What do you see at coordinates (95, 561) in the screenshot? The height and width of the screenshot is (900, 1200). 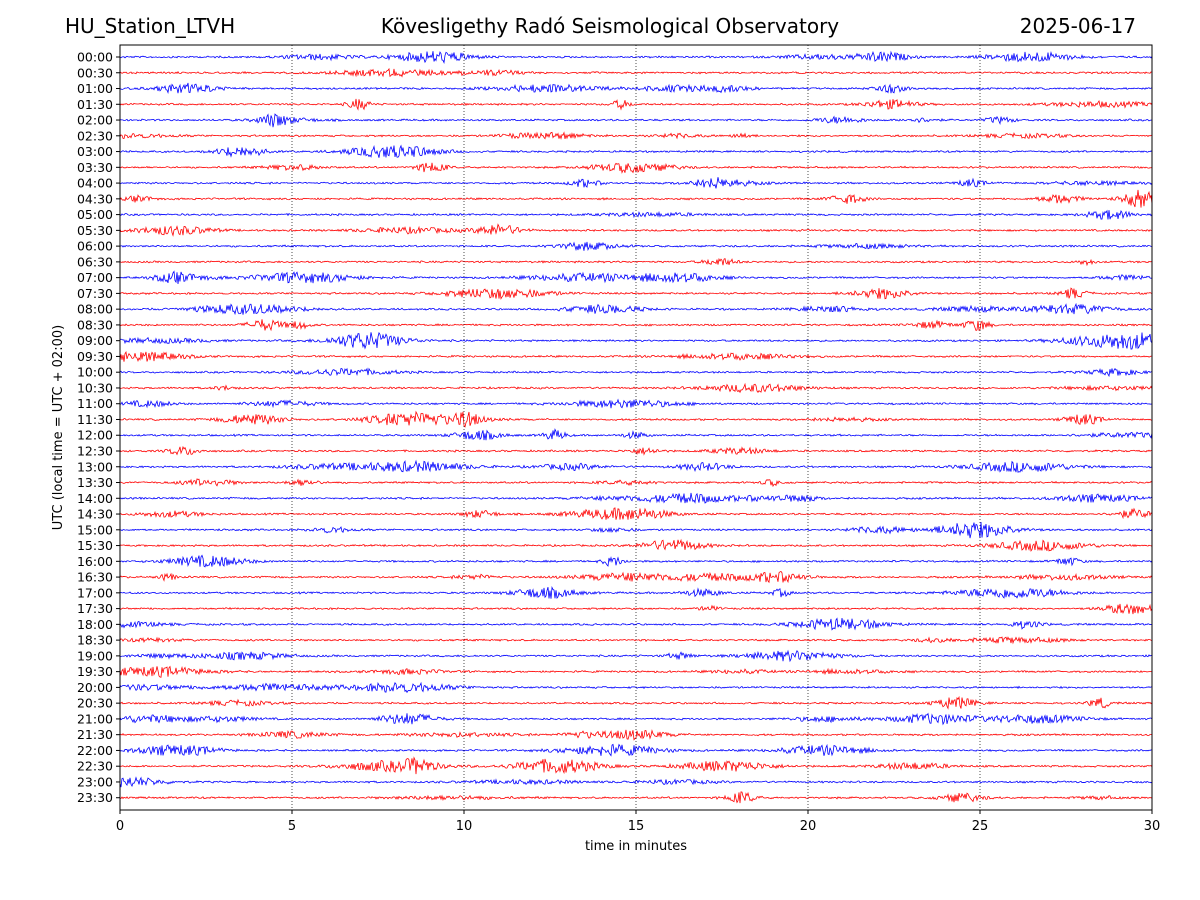 I see `y-tick-label: 16:00` at bounding box center [95, 561].